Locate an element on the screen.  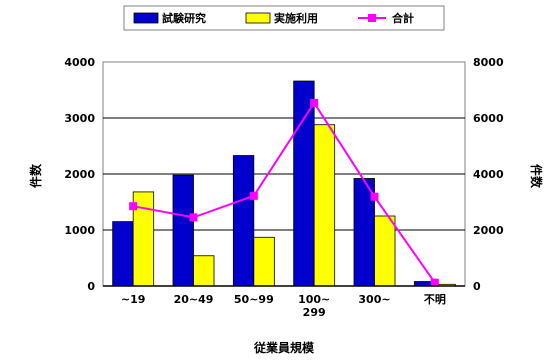
legend: 試験研究 実施利用 合計 is located at coordinates (284, 18).